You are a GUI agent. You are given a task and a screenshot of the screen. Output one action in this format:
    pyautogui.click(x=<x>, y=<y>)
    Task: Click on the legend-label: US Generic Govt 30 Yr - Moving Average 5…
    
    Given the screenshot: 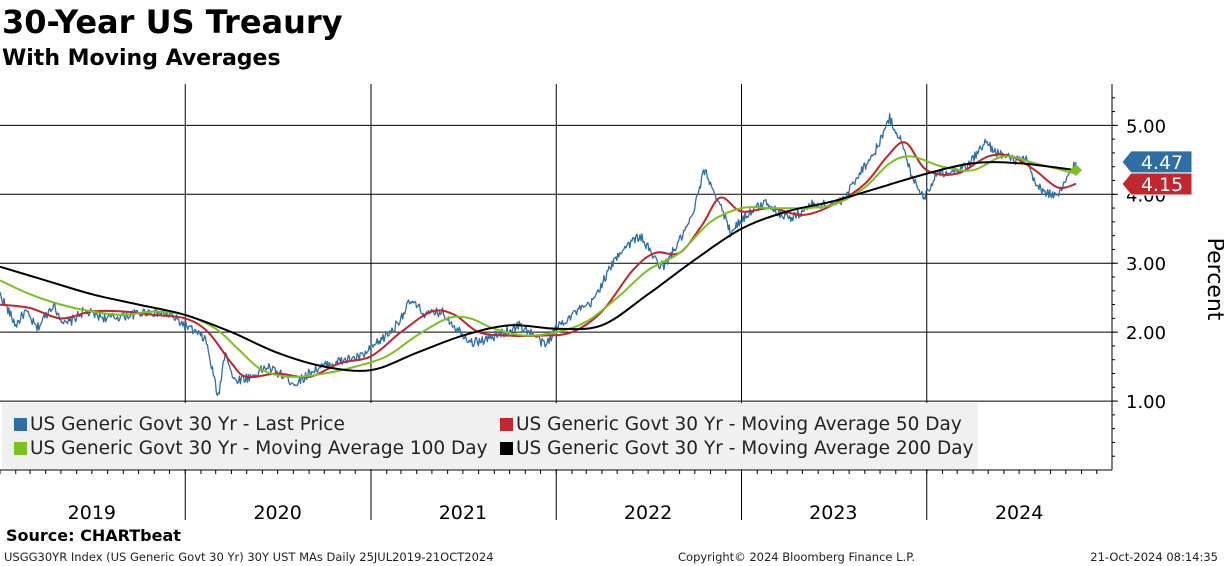 What is the action you would take?
    pyautogui.click(x=739, y=424)
    